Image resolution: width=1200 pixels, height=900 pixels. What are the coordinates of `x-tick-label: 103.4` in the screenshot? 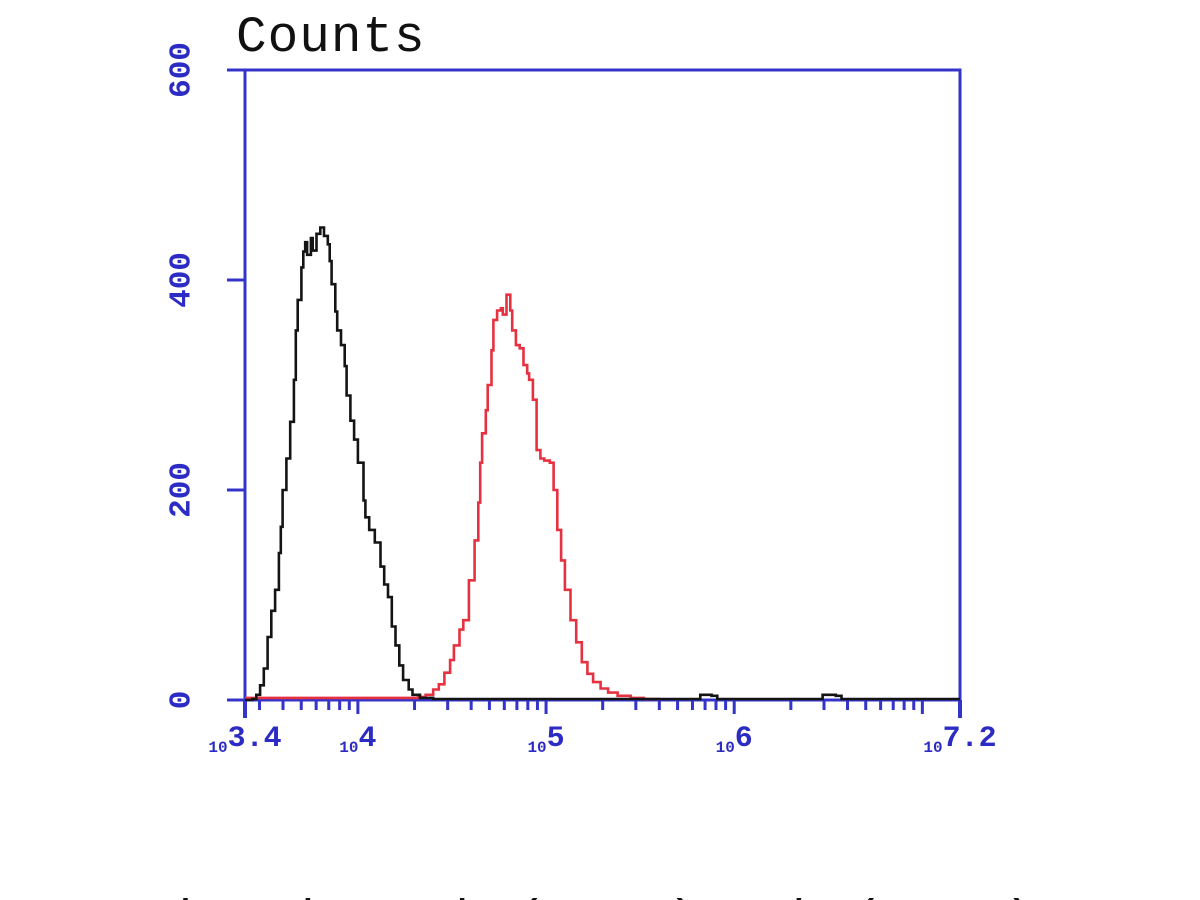 It's located at (245, 739).